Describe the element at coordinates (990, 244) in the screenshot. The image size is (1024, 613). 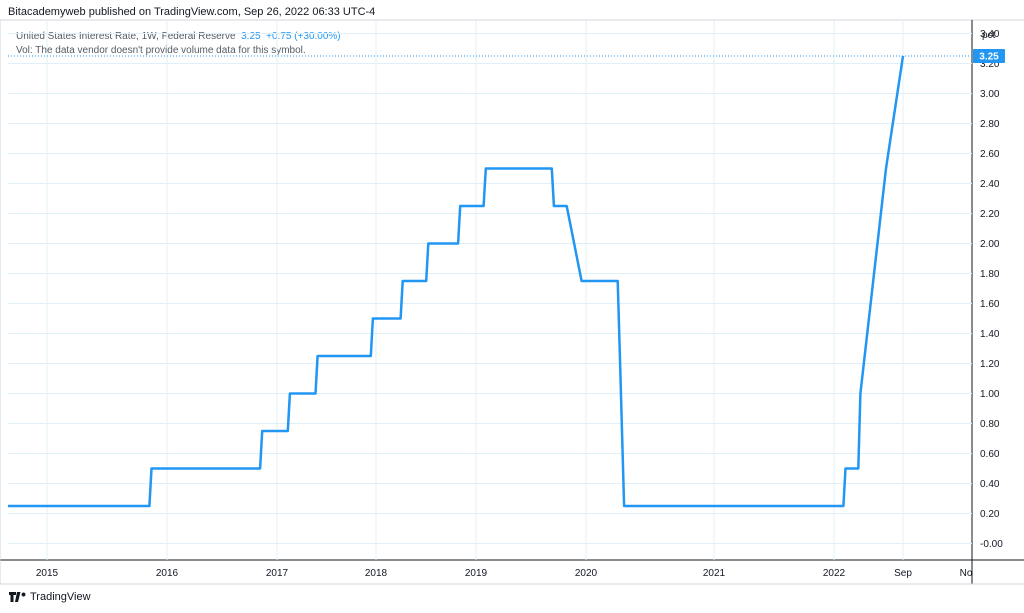
I see `y-tick-label: 2.00` at that location.